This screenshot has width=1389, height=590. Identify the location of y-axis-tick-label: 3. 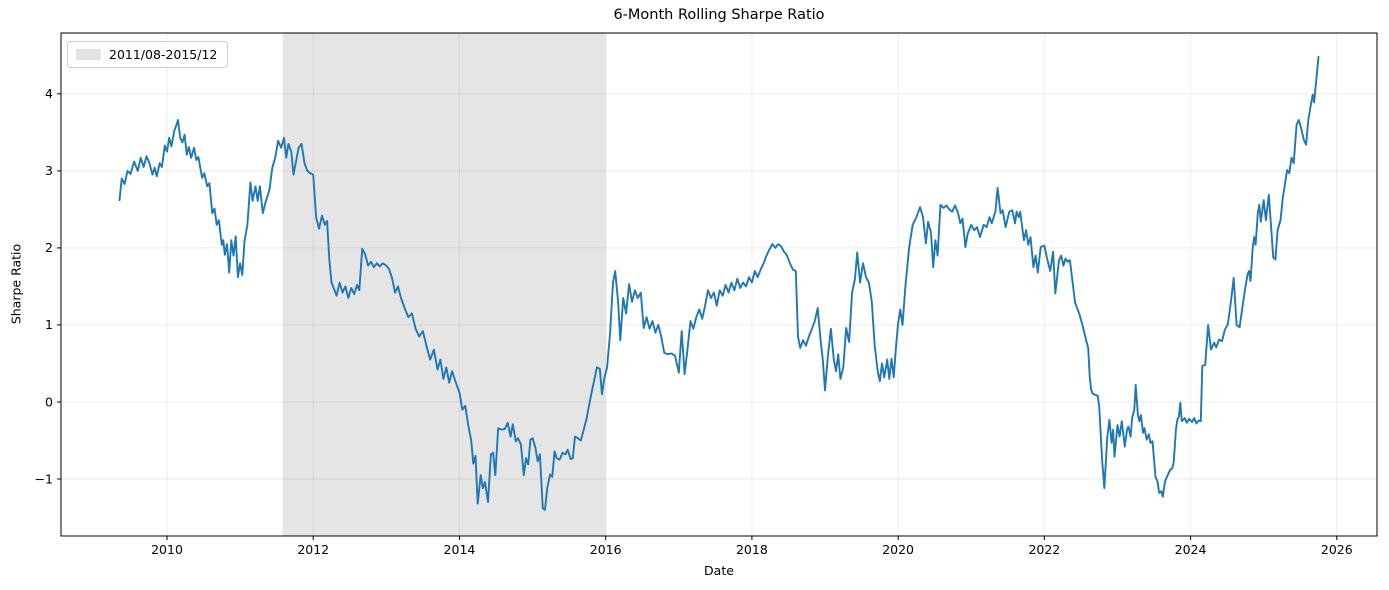
(49, 170).